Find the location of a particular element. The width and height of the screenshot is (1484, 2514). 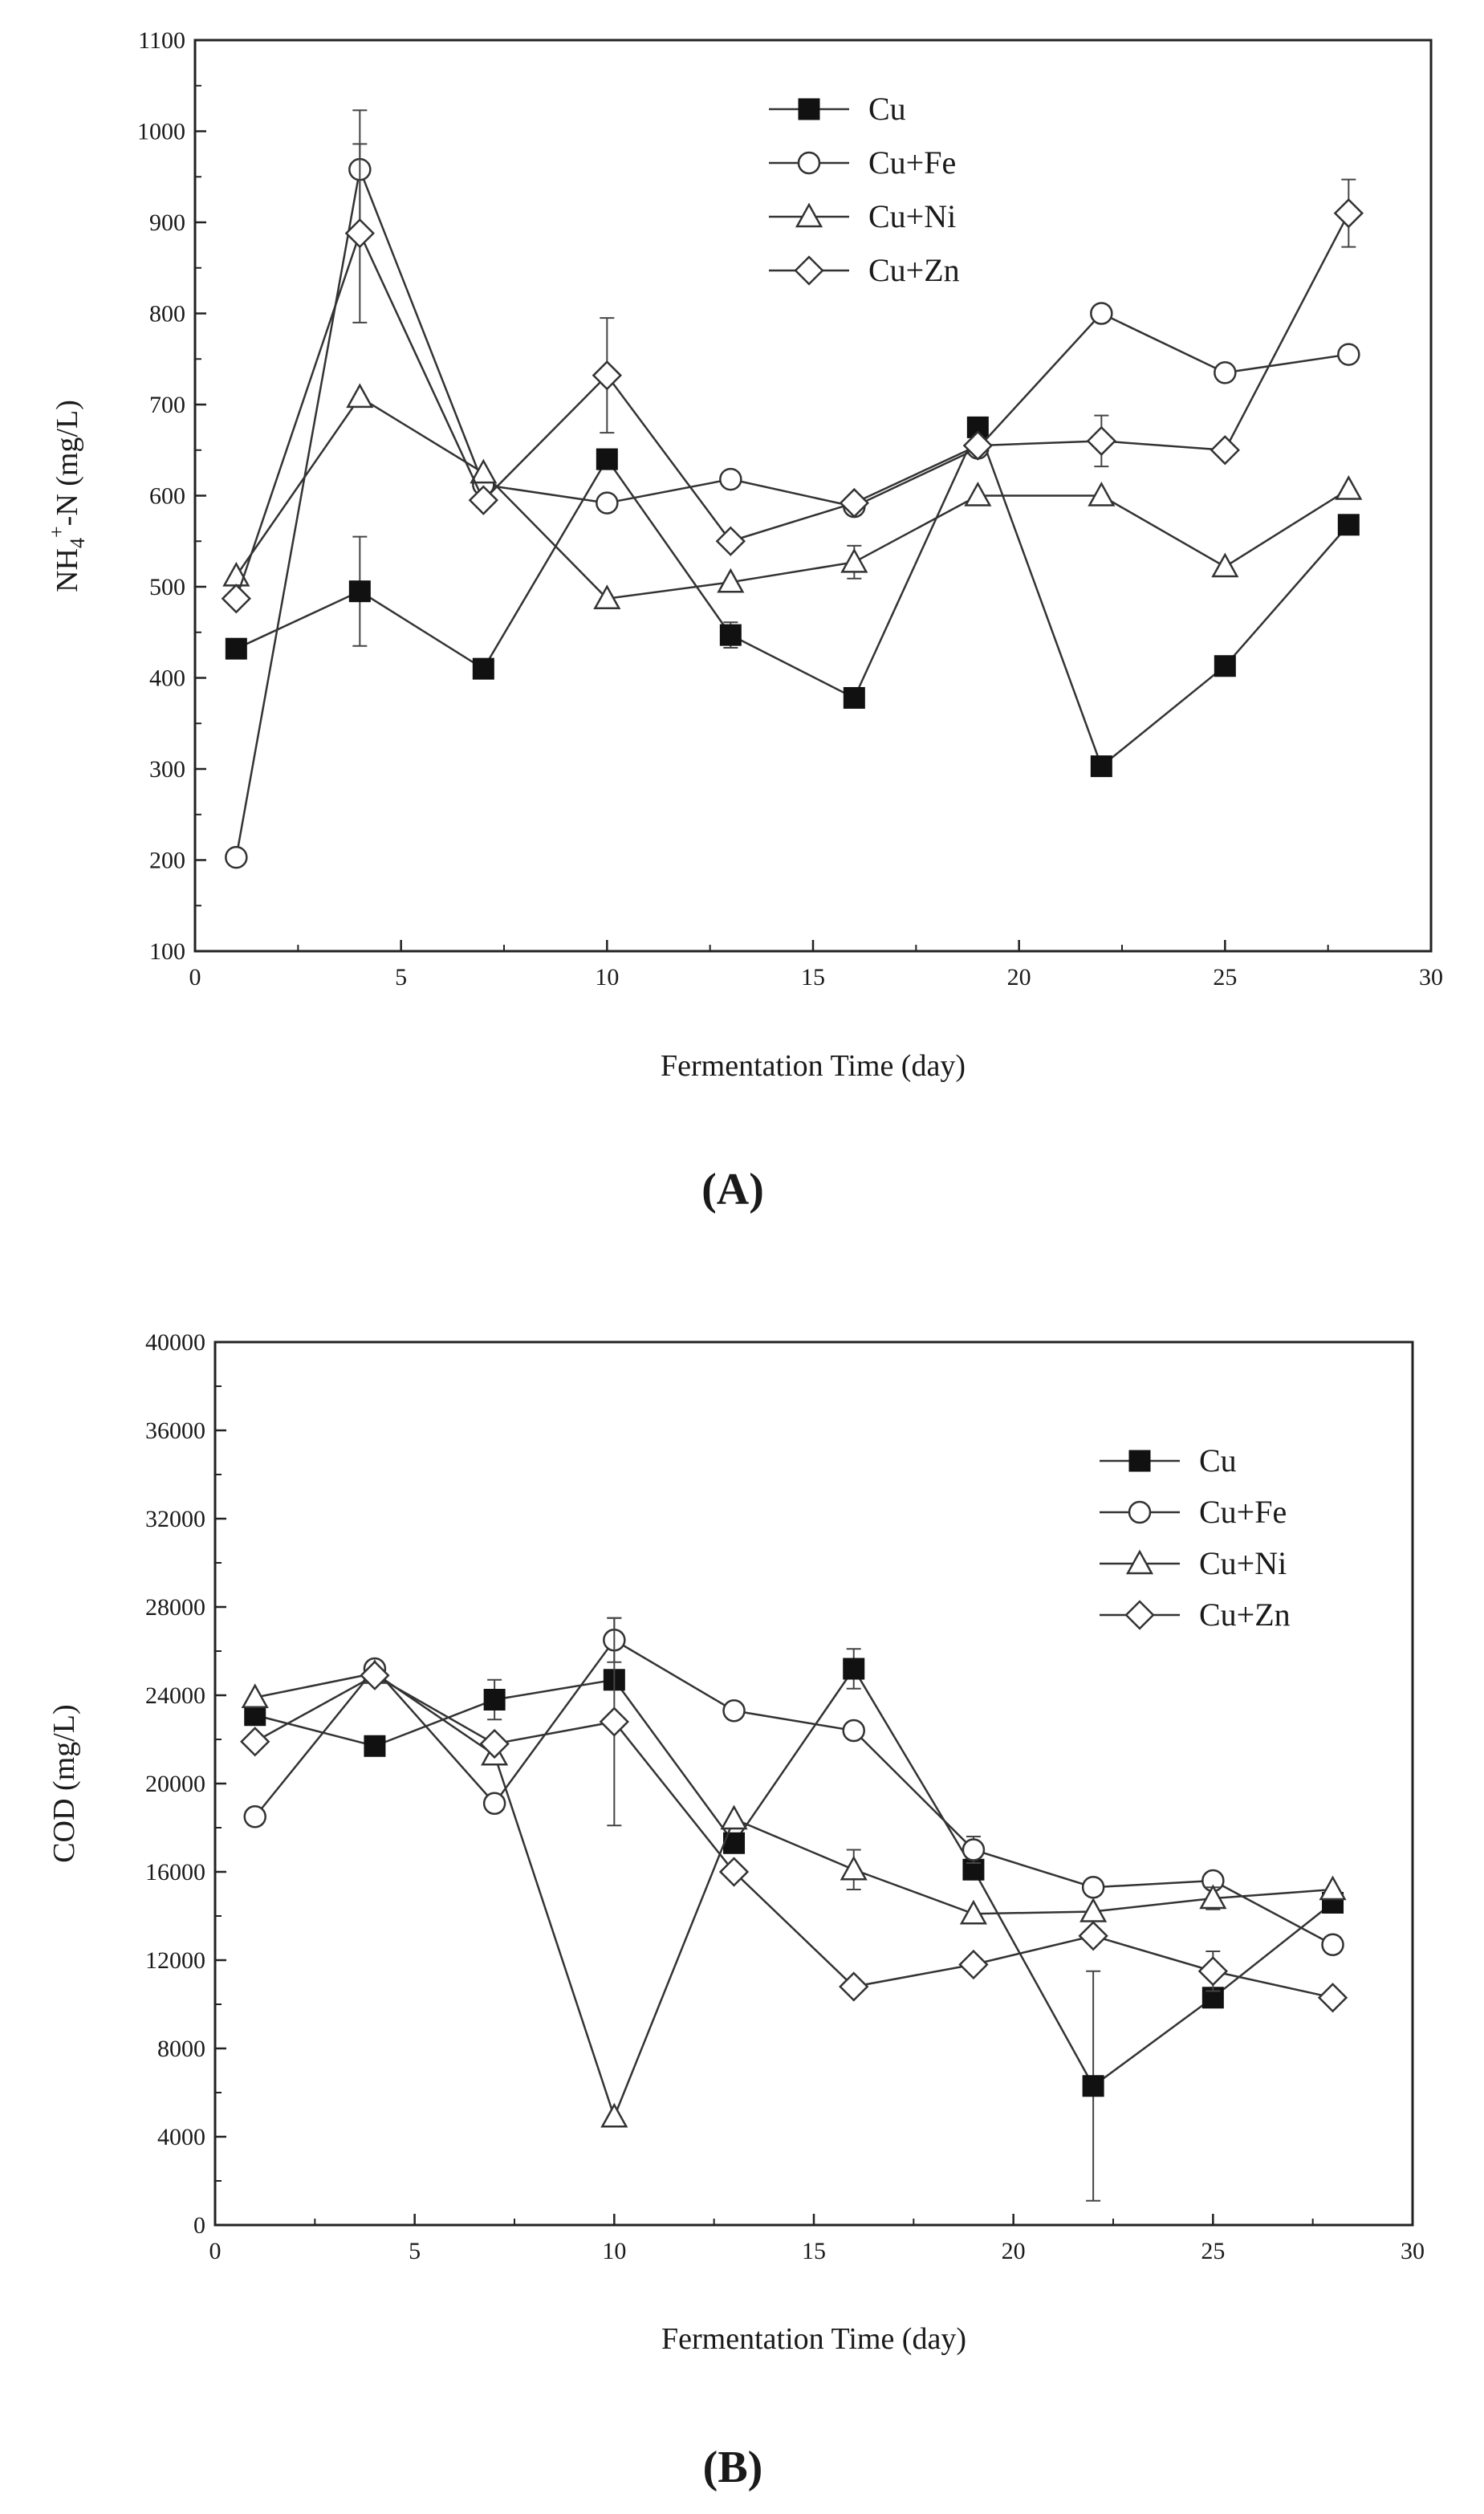

panel-label-a: (A) is located at coordinates (732, 1189).